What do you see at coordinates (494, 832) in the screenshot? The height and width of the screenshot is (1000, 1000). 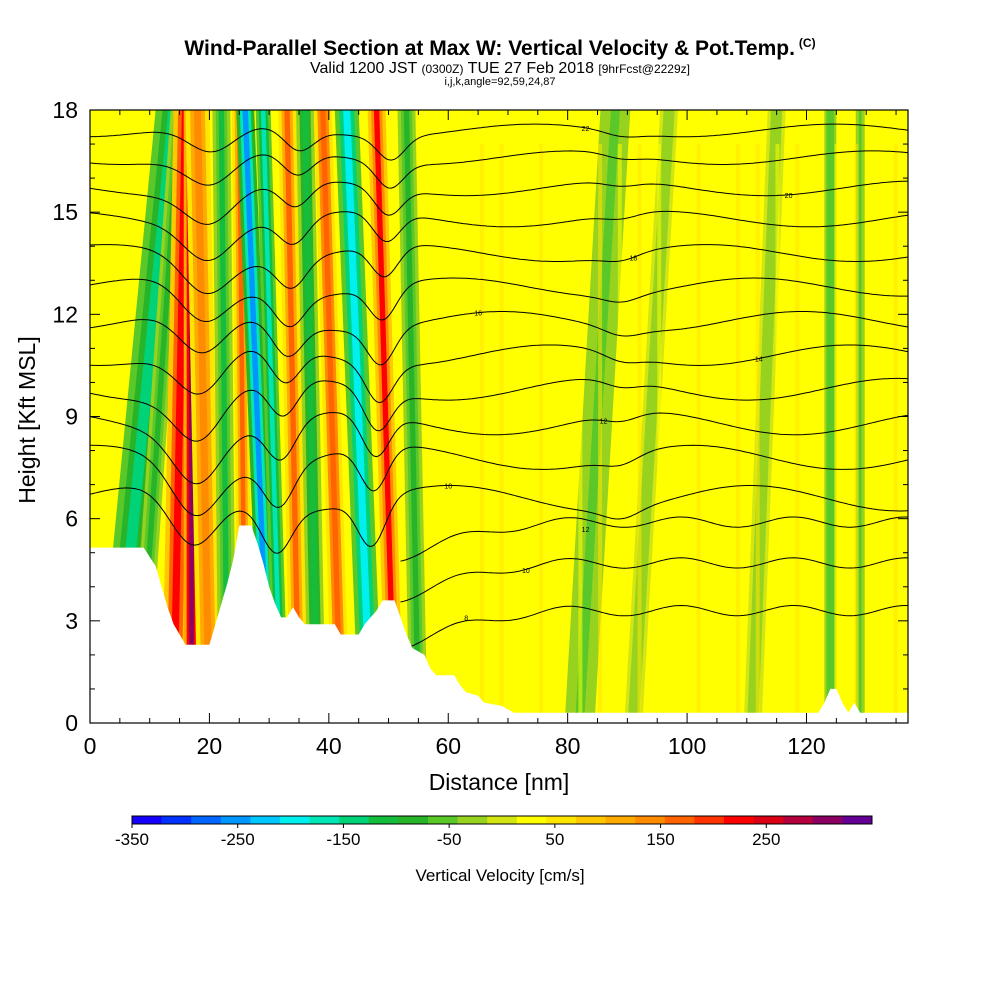 I see `colorbar: -350 -250 -150 -50 50 150 250` at bounding box center [494, 832].